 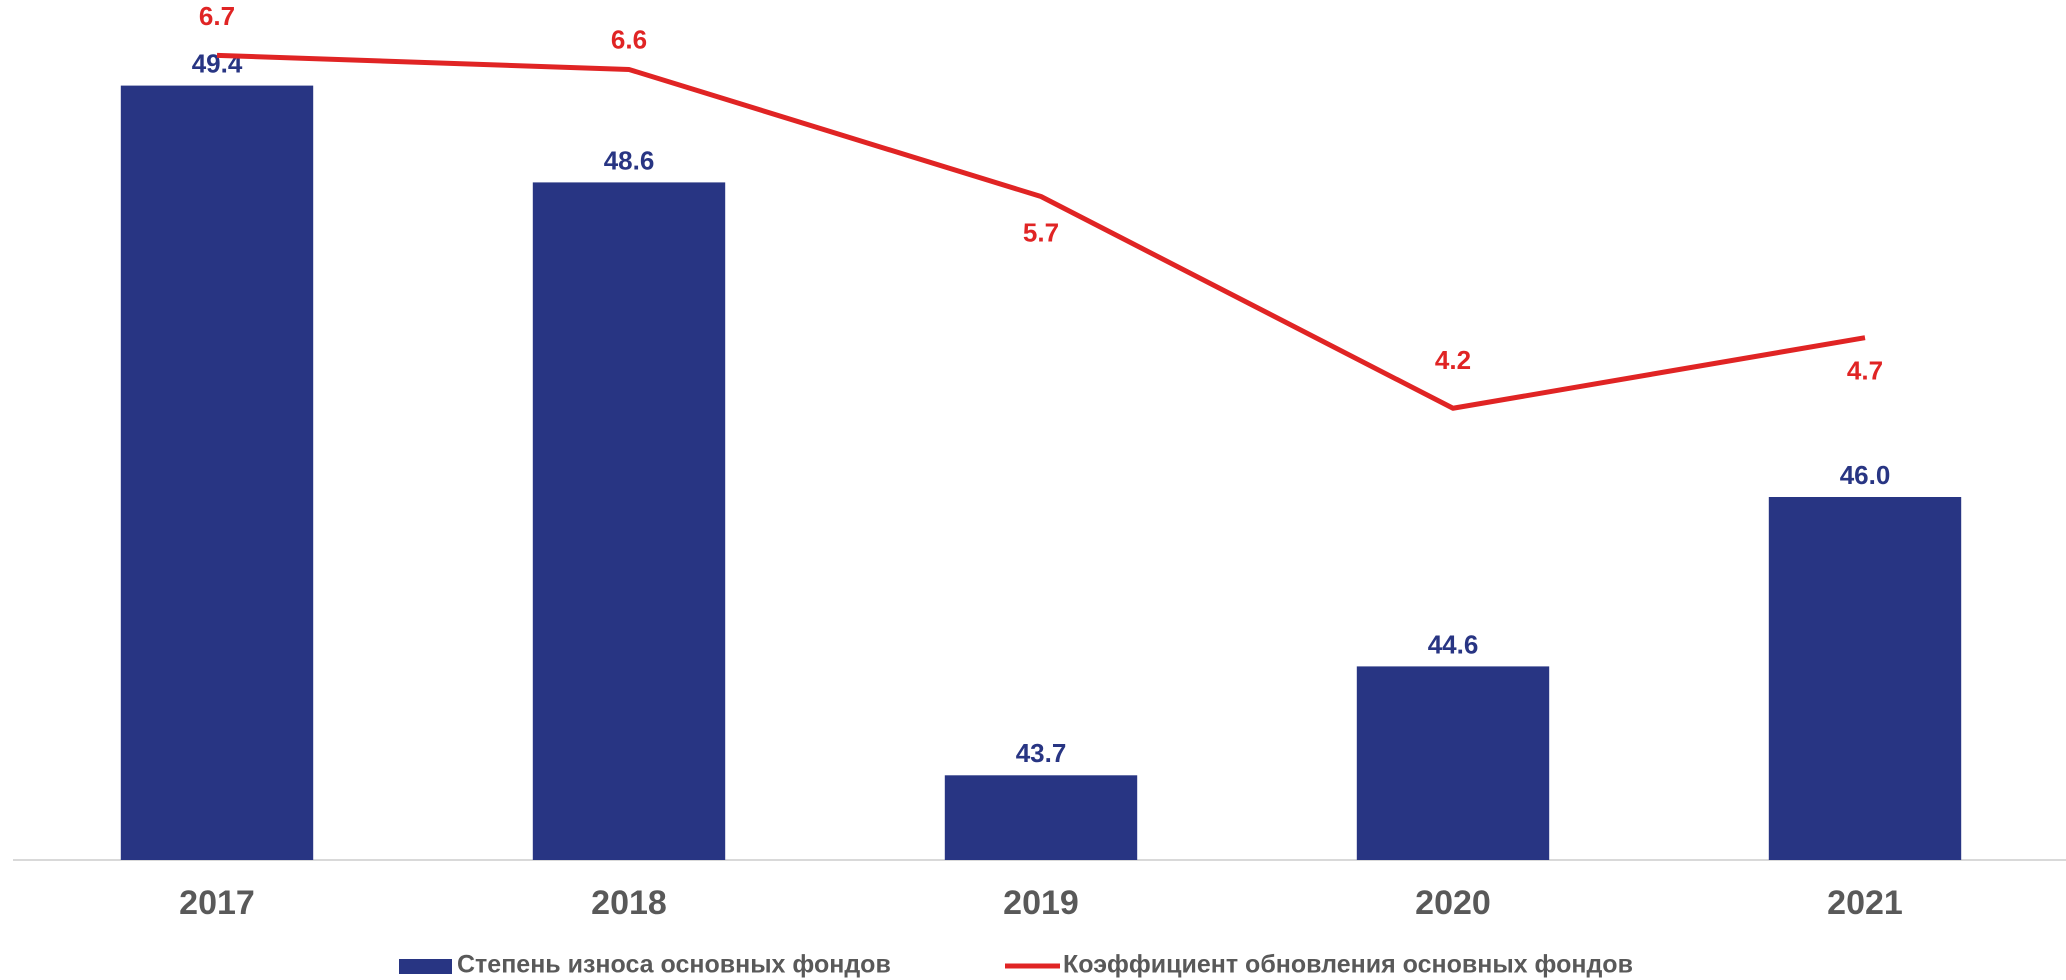 What do you see at coordinates (1865, 371) in the screenshot?
I see `data-label: 4.7` at bounding box center [1865, 371].